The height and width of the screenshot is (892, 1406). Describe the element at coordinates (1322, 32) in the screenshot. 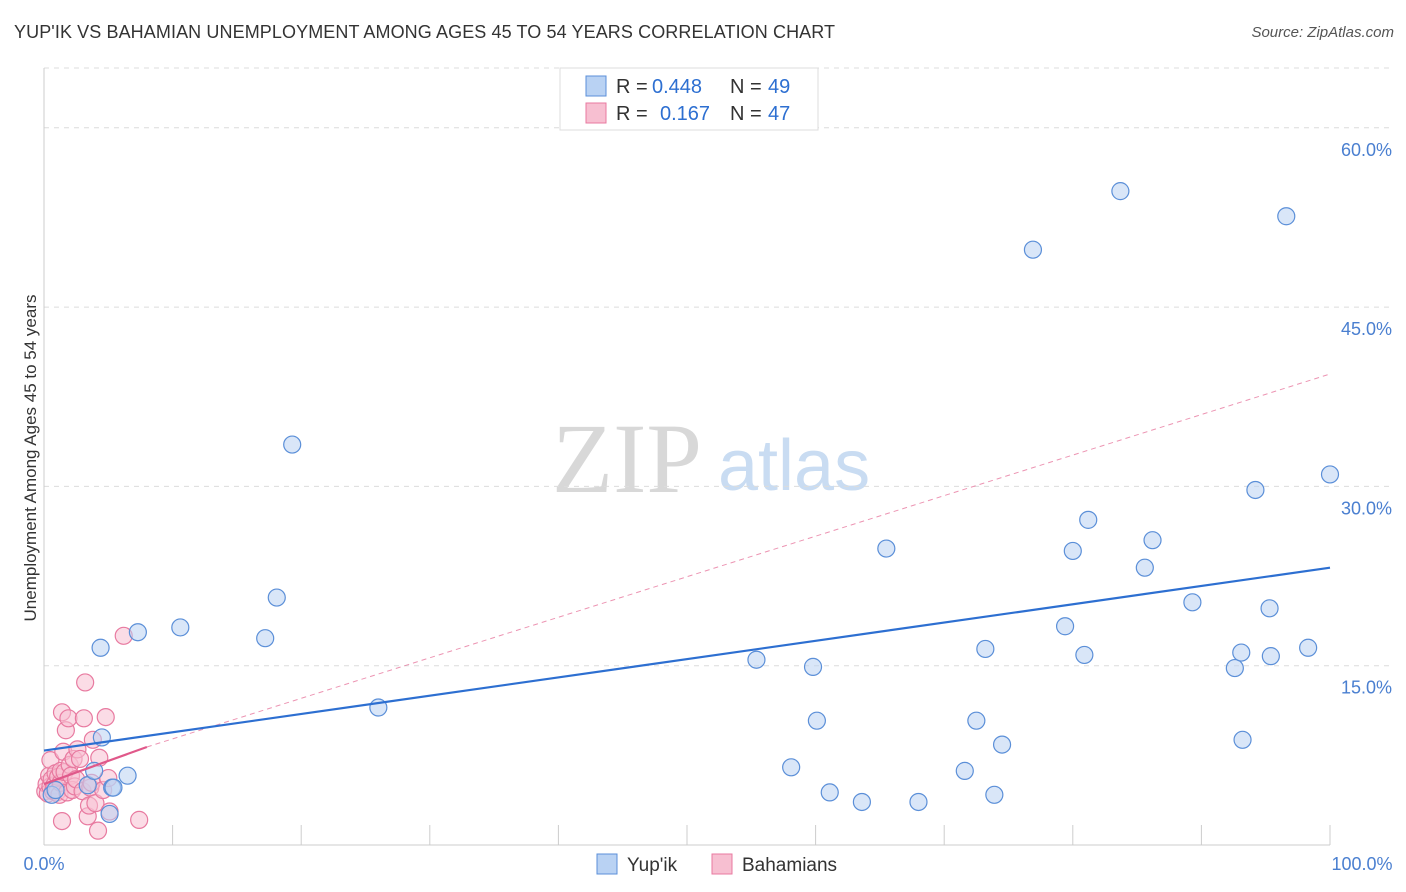

I see `source-attribution: Source: ZipAtlas.com` at that location.